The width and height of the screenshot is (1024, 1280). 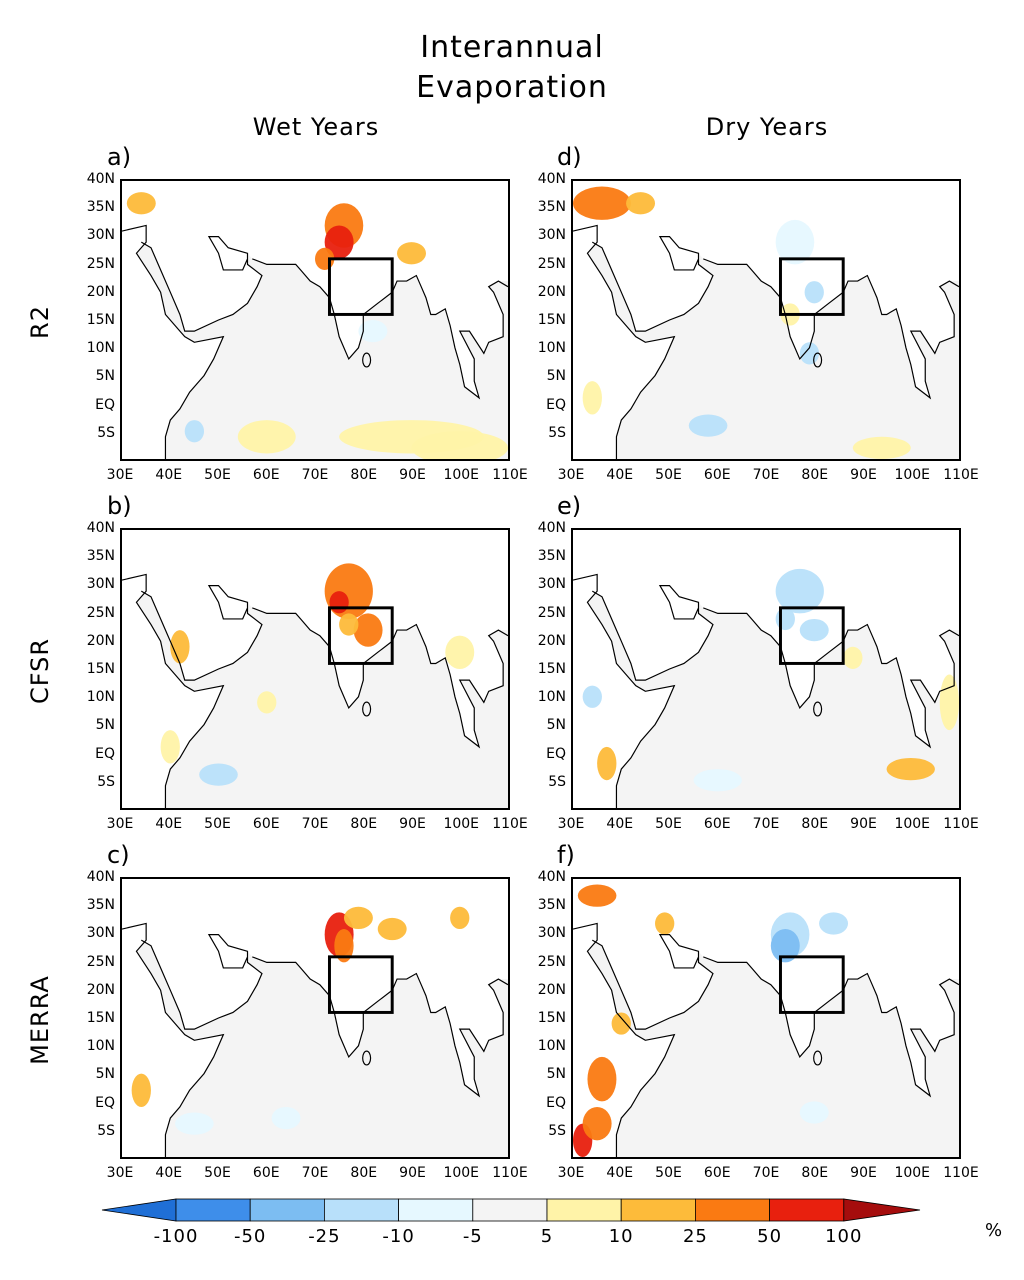 What do you see at coordinates (118, 855) in the screenshot?
I see `panel-label-c: c)` at bounding box center [118, 855].